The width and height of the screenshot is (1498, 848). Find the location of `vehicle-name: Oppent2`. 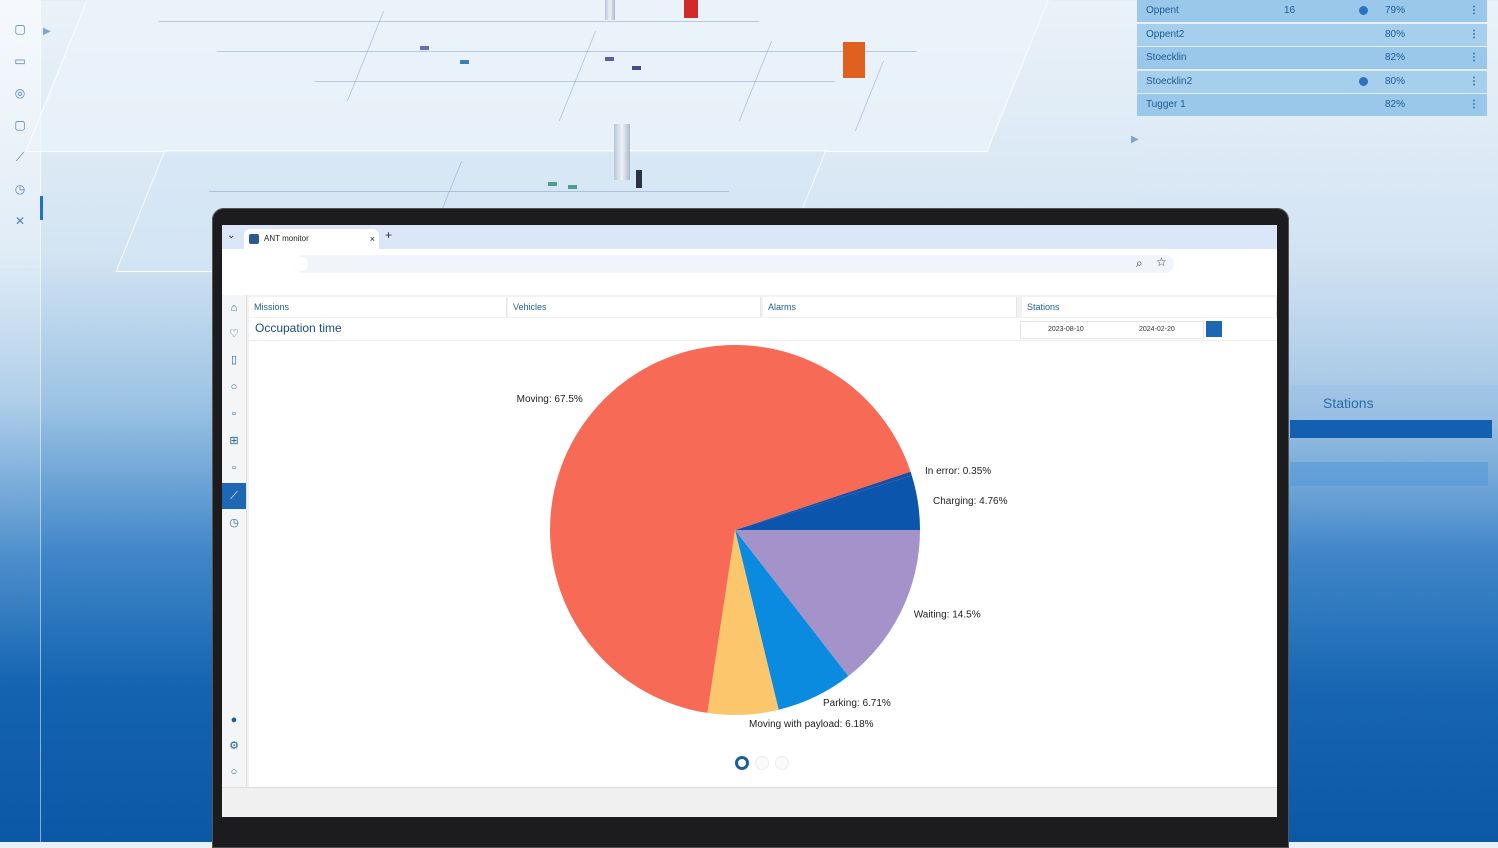

vehicle-name: Oppent2 is located at coordinates (1165, 34).